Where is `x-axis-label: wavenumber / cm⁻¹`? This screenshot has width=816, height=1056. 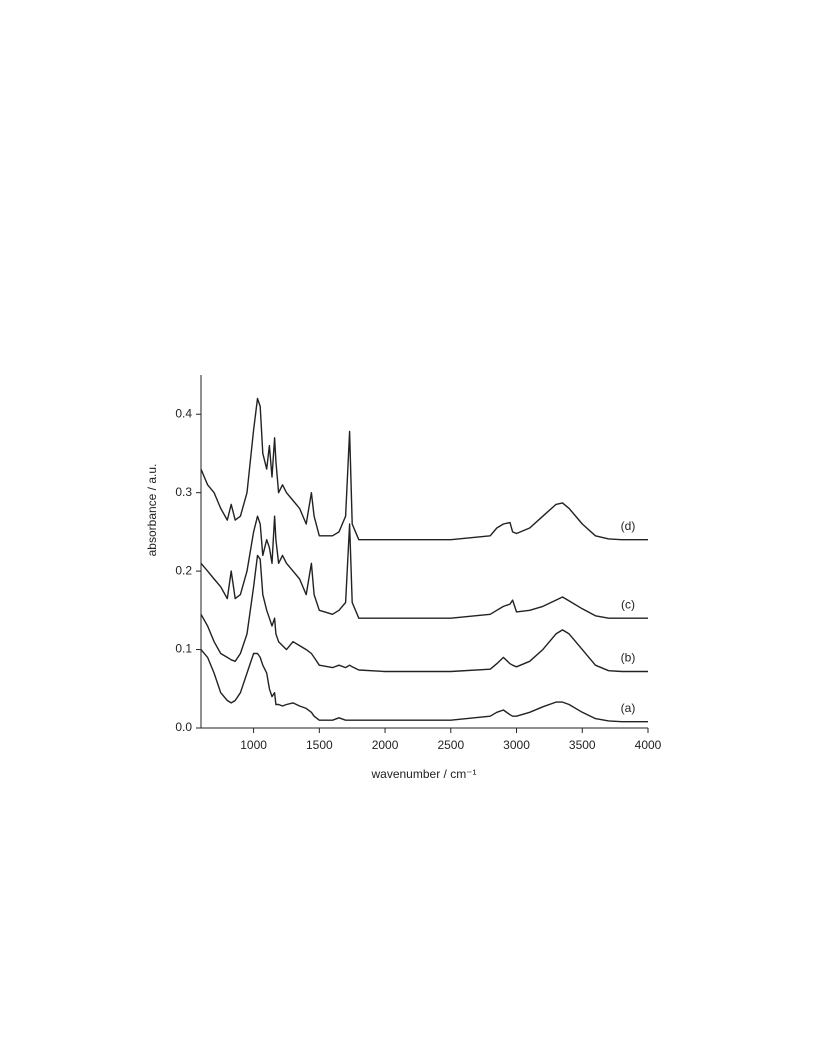 x-axis-label: wavenumber / cm⁻¹ is located at coordinates (423, 774).